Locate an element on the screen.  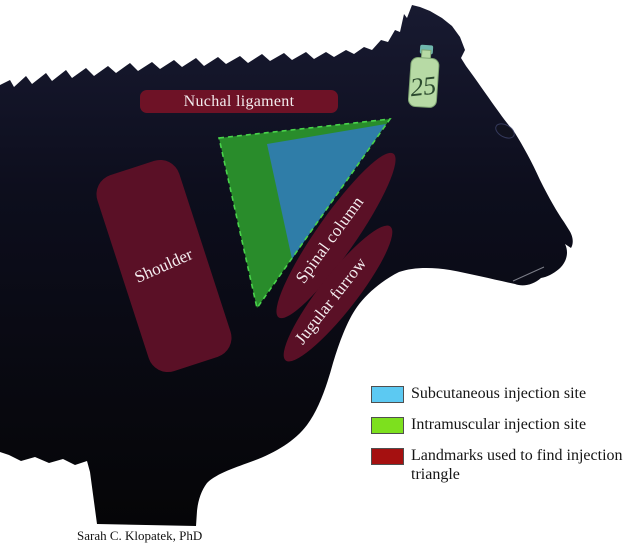
triangle-dashed-border is located at coordinates (305, 214).